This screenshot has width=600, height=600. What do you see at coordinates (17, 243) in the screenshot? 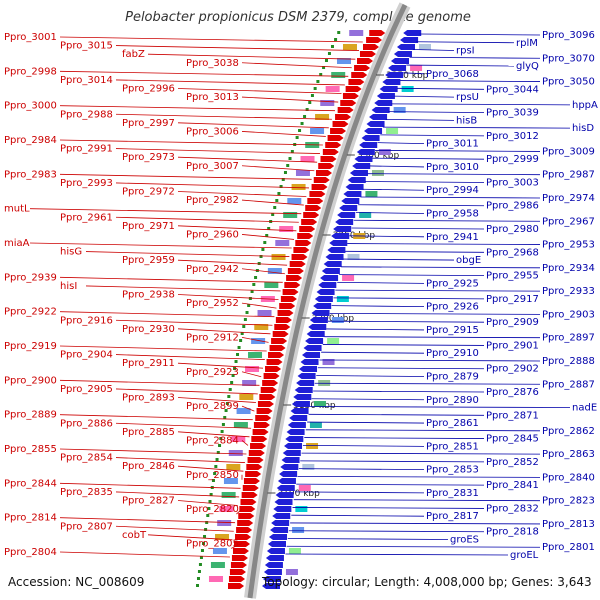
I see `left-gene-label: miaA` at bounding box center [17, 243].